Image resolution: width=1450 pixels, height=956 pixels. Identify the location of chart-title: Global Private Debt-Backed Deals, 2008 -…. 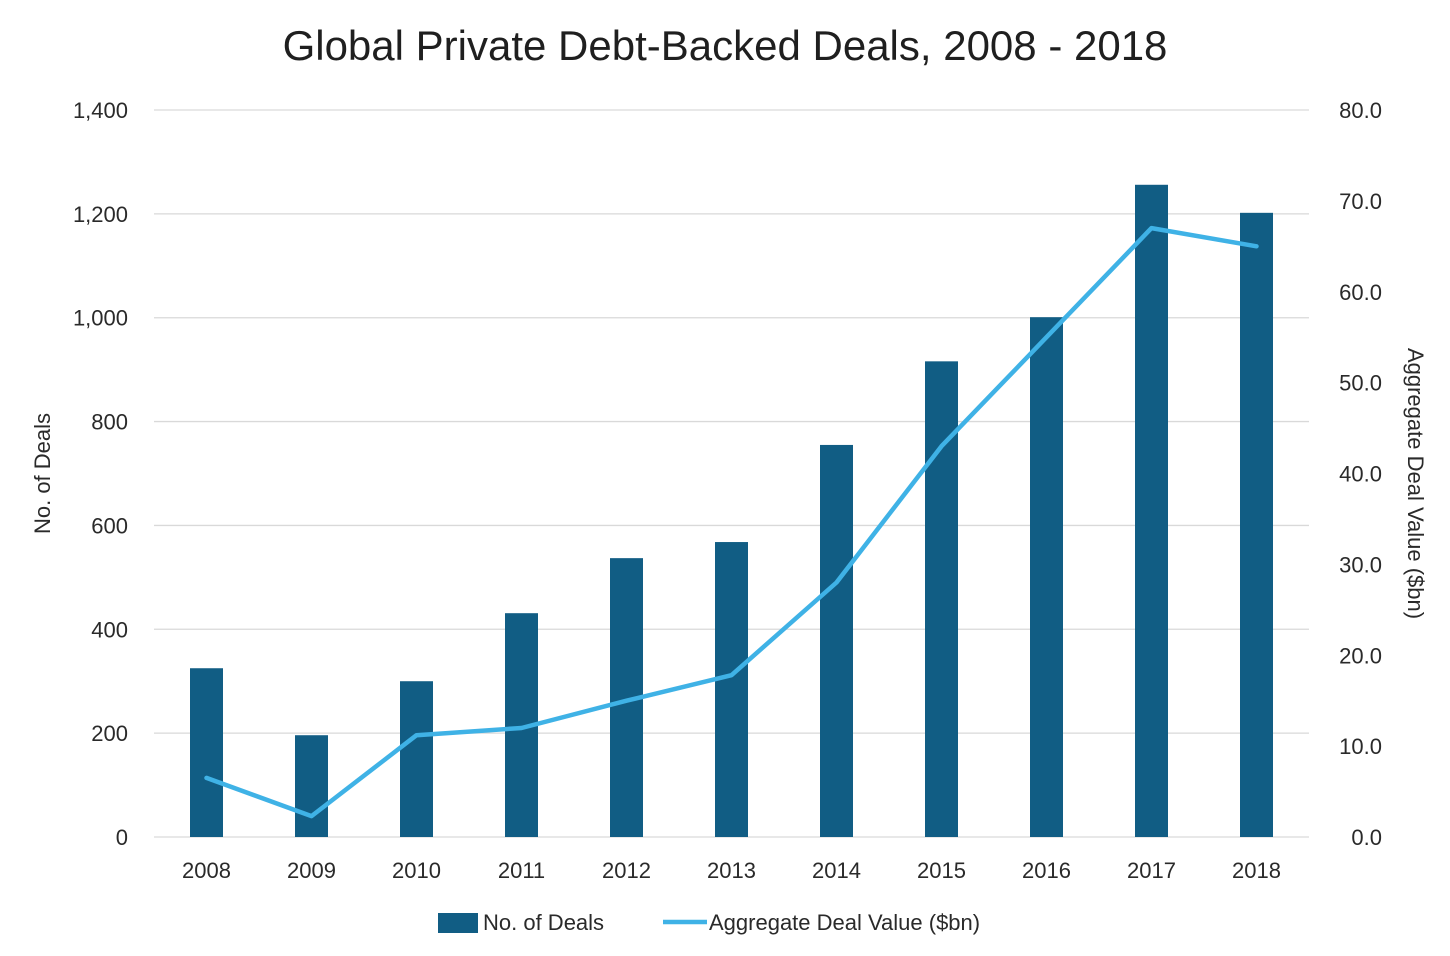
(725, 45).